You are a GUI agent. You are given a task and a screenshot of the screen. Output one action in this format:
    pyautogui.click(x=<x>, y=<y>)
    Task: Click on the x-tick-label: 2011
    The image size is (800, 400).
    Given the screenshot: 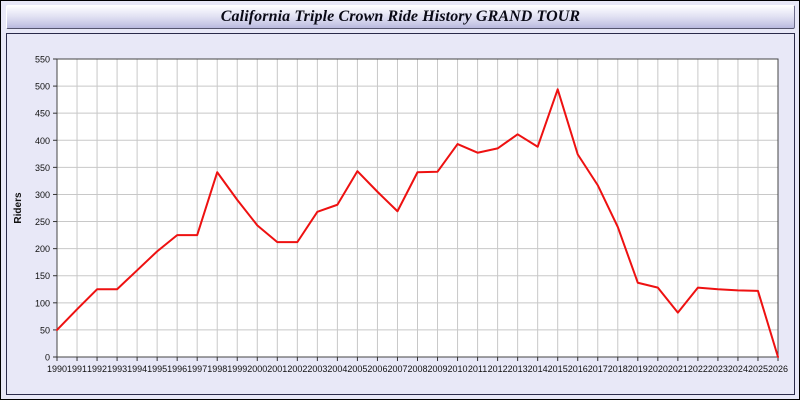 What is the action you would take?
    pyautogui.click(x=477, y=369)
    